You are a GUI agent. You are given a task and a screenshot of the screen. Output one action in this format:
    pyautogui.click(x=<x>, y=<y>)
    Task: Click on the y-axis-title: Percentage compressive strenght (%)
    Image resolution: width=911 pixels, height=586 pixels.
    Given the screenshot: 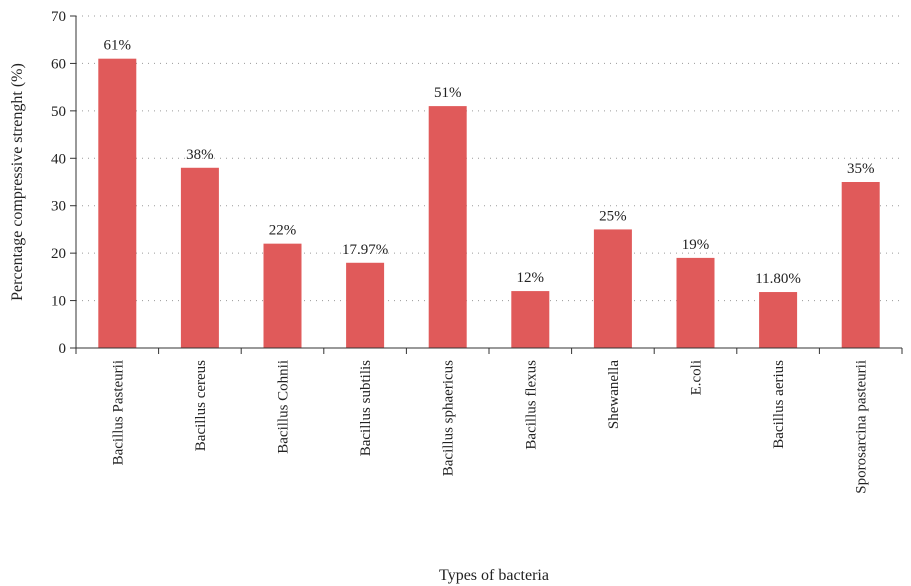 What is the action you would take?
    pyautogui.click(x=17, y=182)
    